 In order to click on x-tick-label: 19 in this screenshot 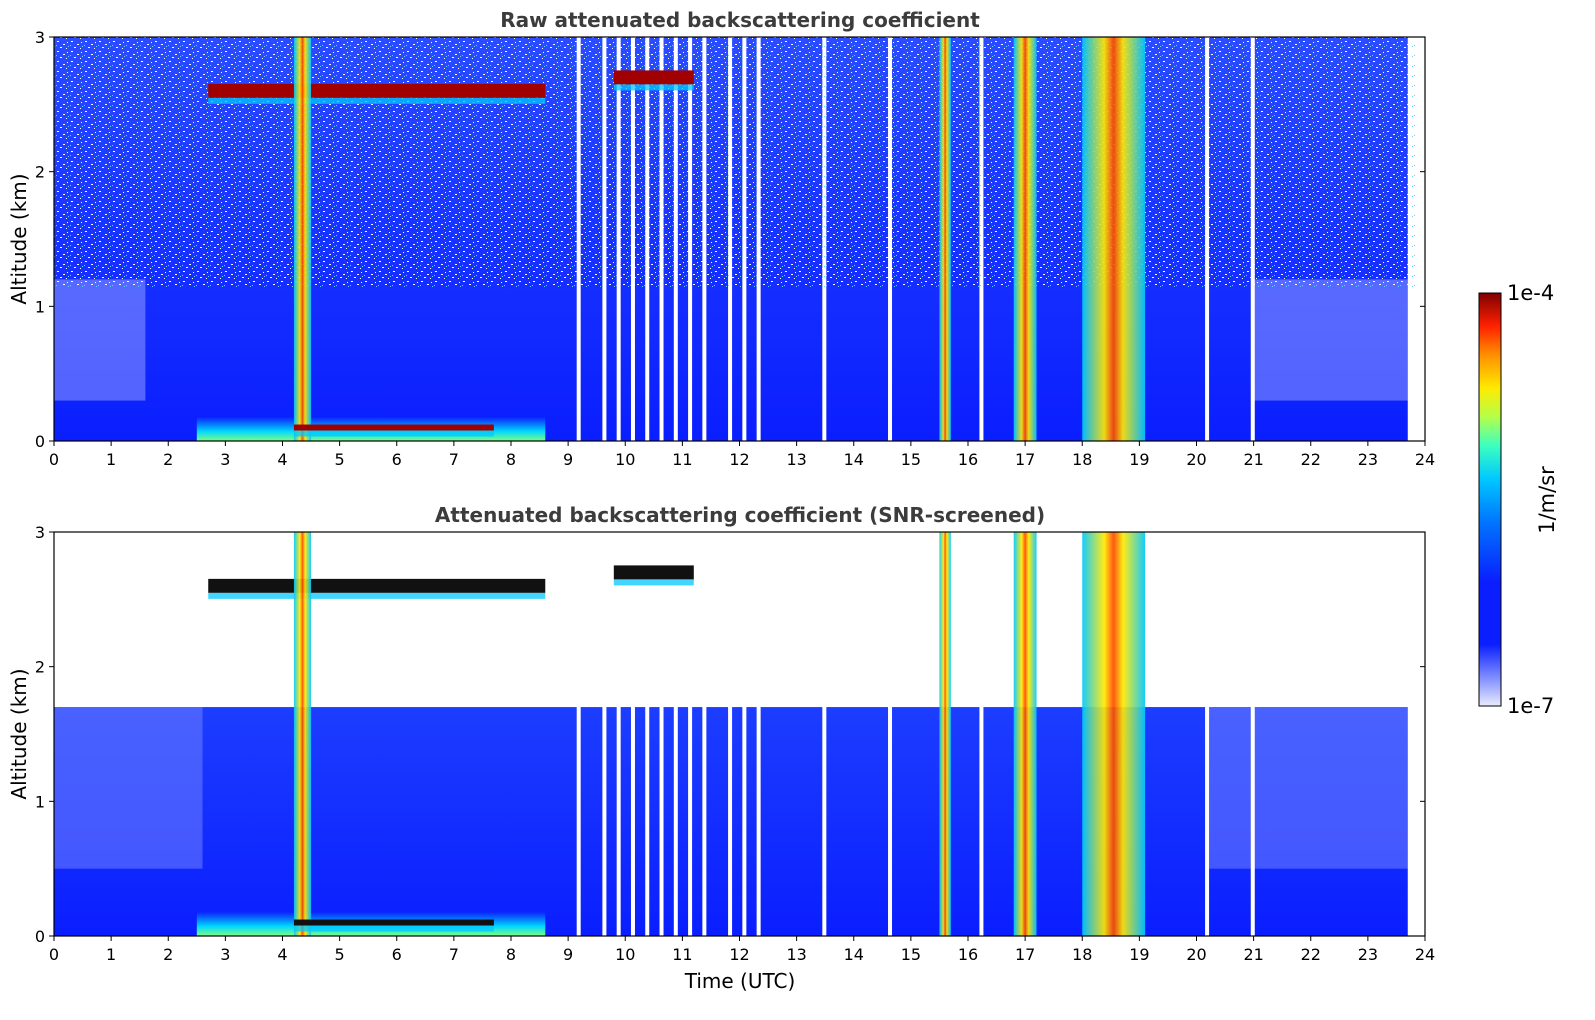, I will do `click(1139, 459)`.